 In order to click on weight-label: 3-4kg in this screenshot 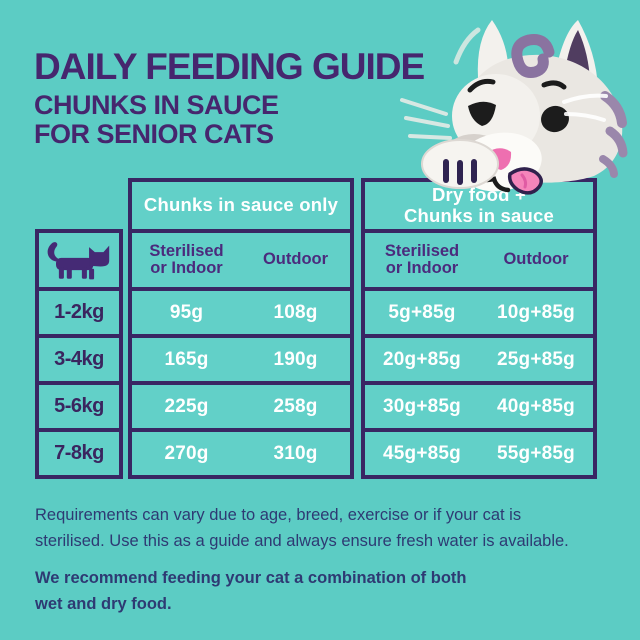, I will do `click(79, 359)`.